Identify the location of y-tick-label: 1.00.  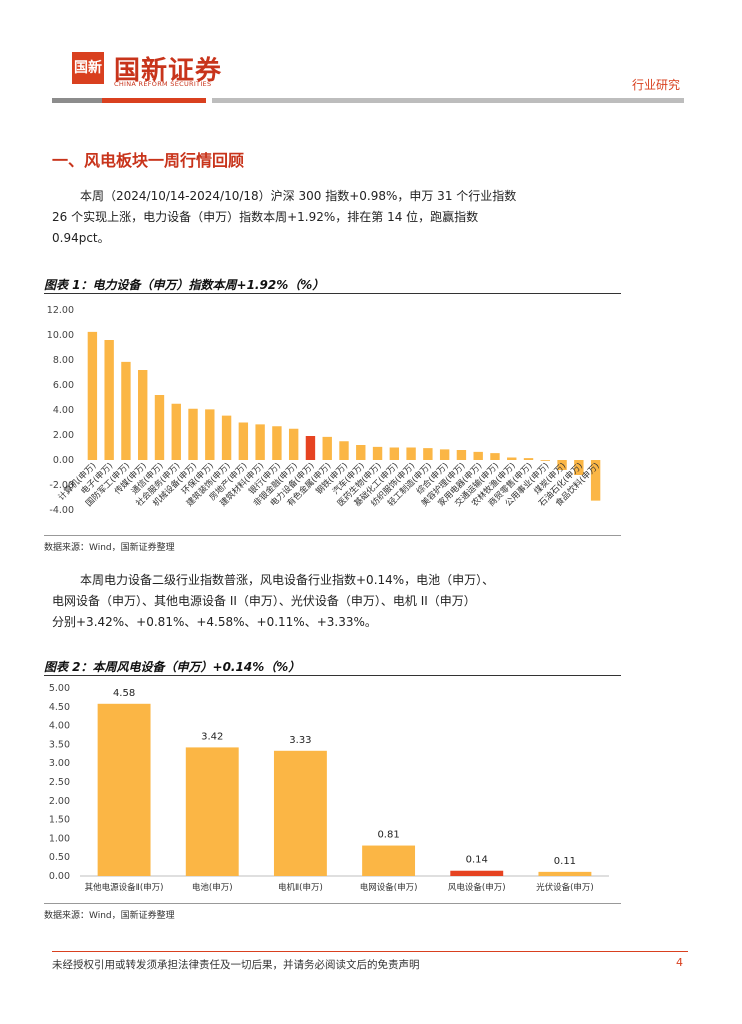
(59, 838).